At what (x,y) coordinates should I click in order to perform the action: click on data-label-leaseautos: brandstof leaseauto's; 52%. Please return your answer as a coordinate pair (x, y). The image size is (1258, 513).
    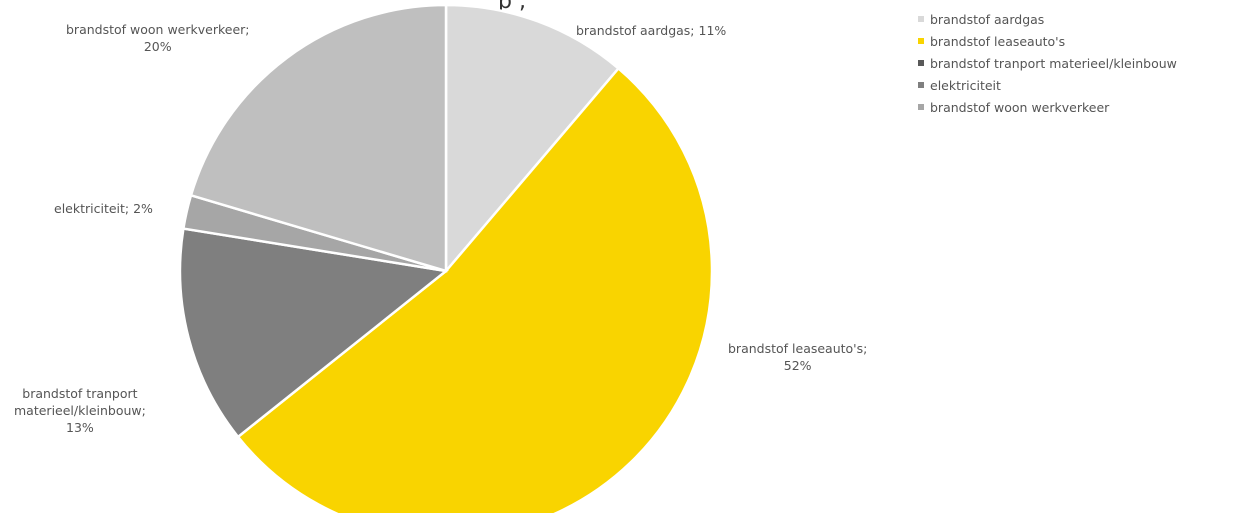
    Looking at the image, I should click on (797, 357).